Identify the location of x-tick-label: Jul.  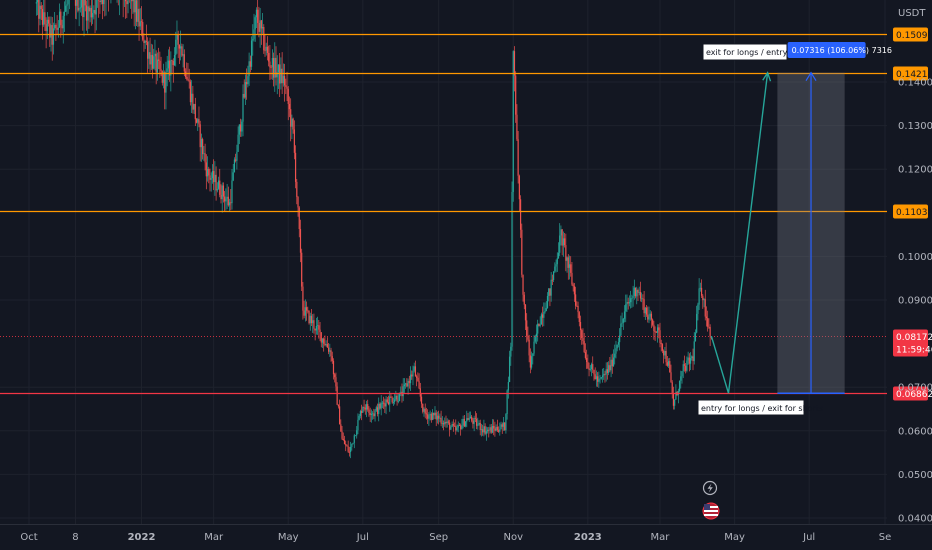
(362, 537).